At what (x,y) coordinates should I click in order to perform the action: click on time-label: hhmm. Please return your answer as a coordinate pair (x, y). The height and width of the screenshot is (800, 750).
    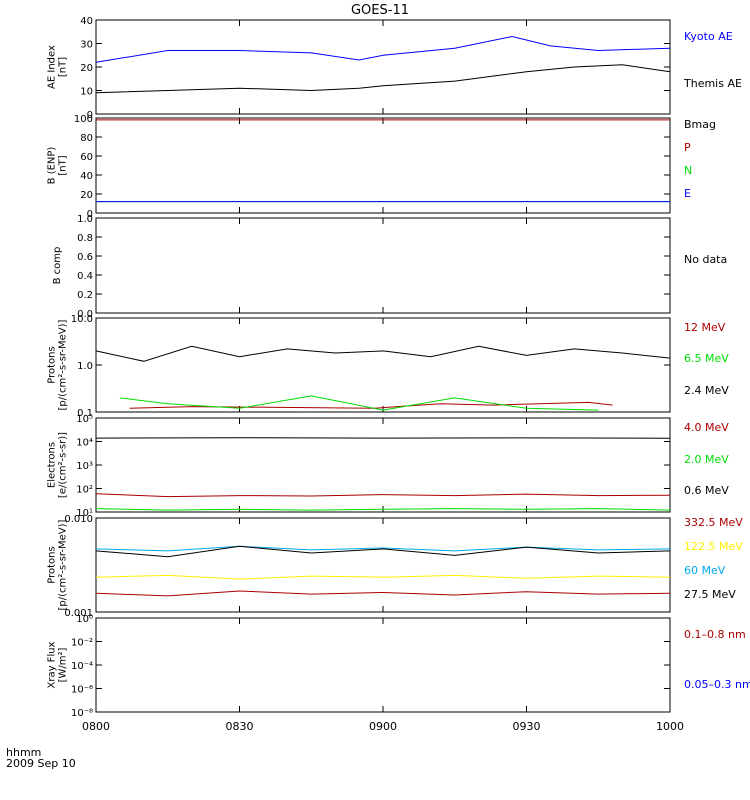
    Looking at the image, I should click on (23, 752).